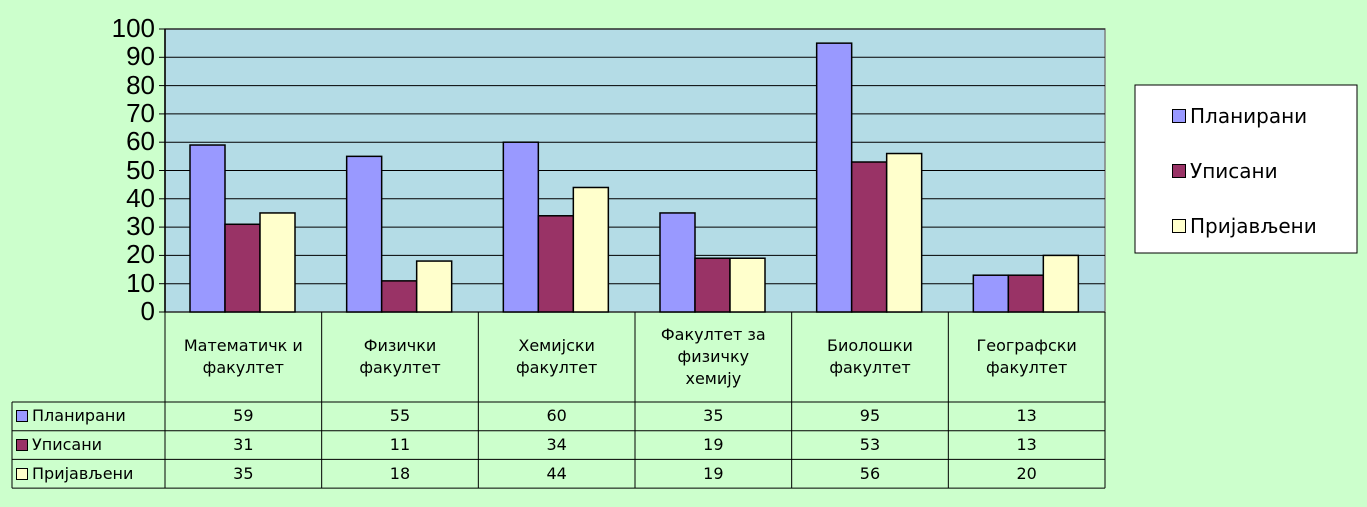  I want to click on y-tick-label: 60, so click(140, 141).